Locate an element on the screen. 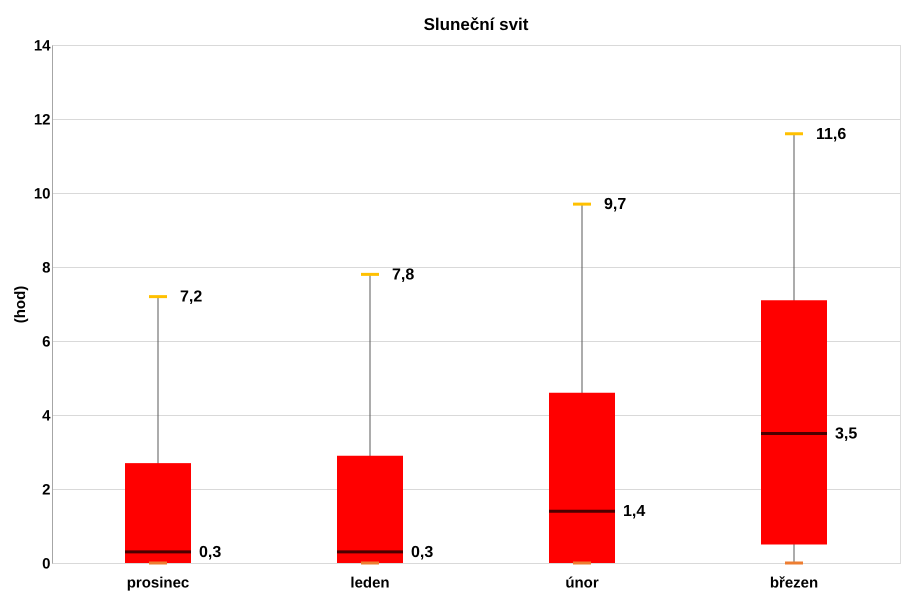  y-tick-label: 2 is located at coordinates (46, 490).